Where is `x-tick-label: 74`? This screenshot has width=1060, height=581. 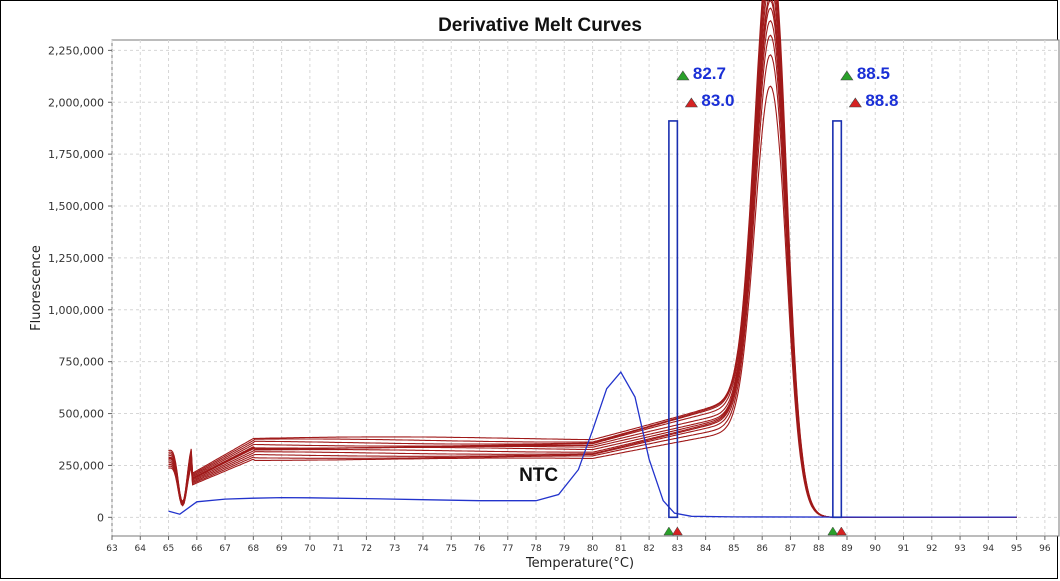 x-tick-label: 74 is located at coordinates (423, 549).